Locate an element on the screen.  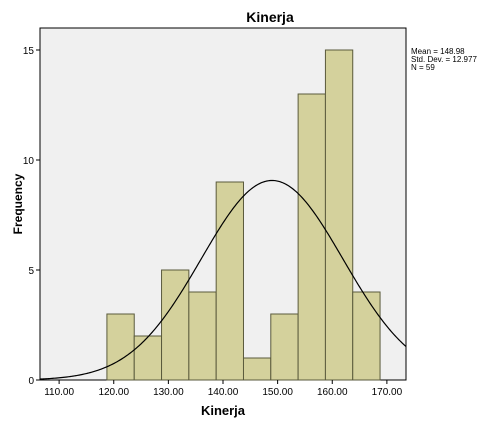
y-axis: 0 5 10 15 is located at coordinates (31, 216).